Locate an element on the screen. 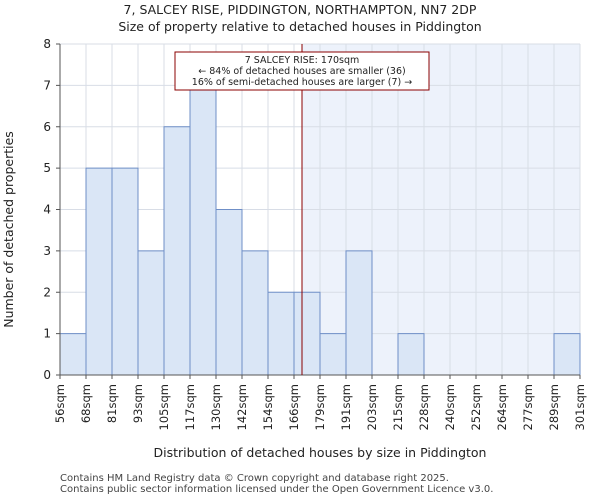 Image resolution: width=600 pixels, height=500 pixels. annotation-box is located at coordinates (302, 71).